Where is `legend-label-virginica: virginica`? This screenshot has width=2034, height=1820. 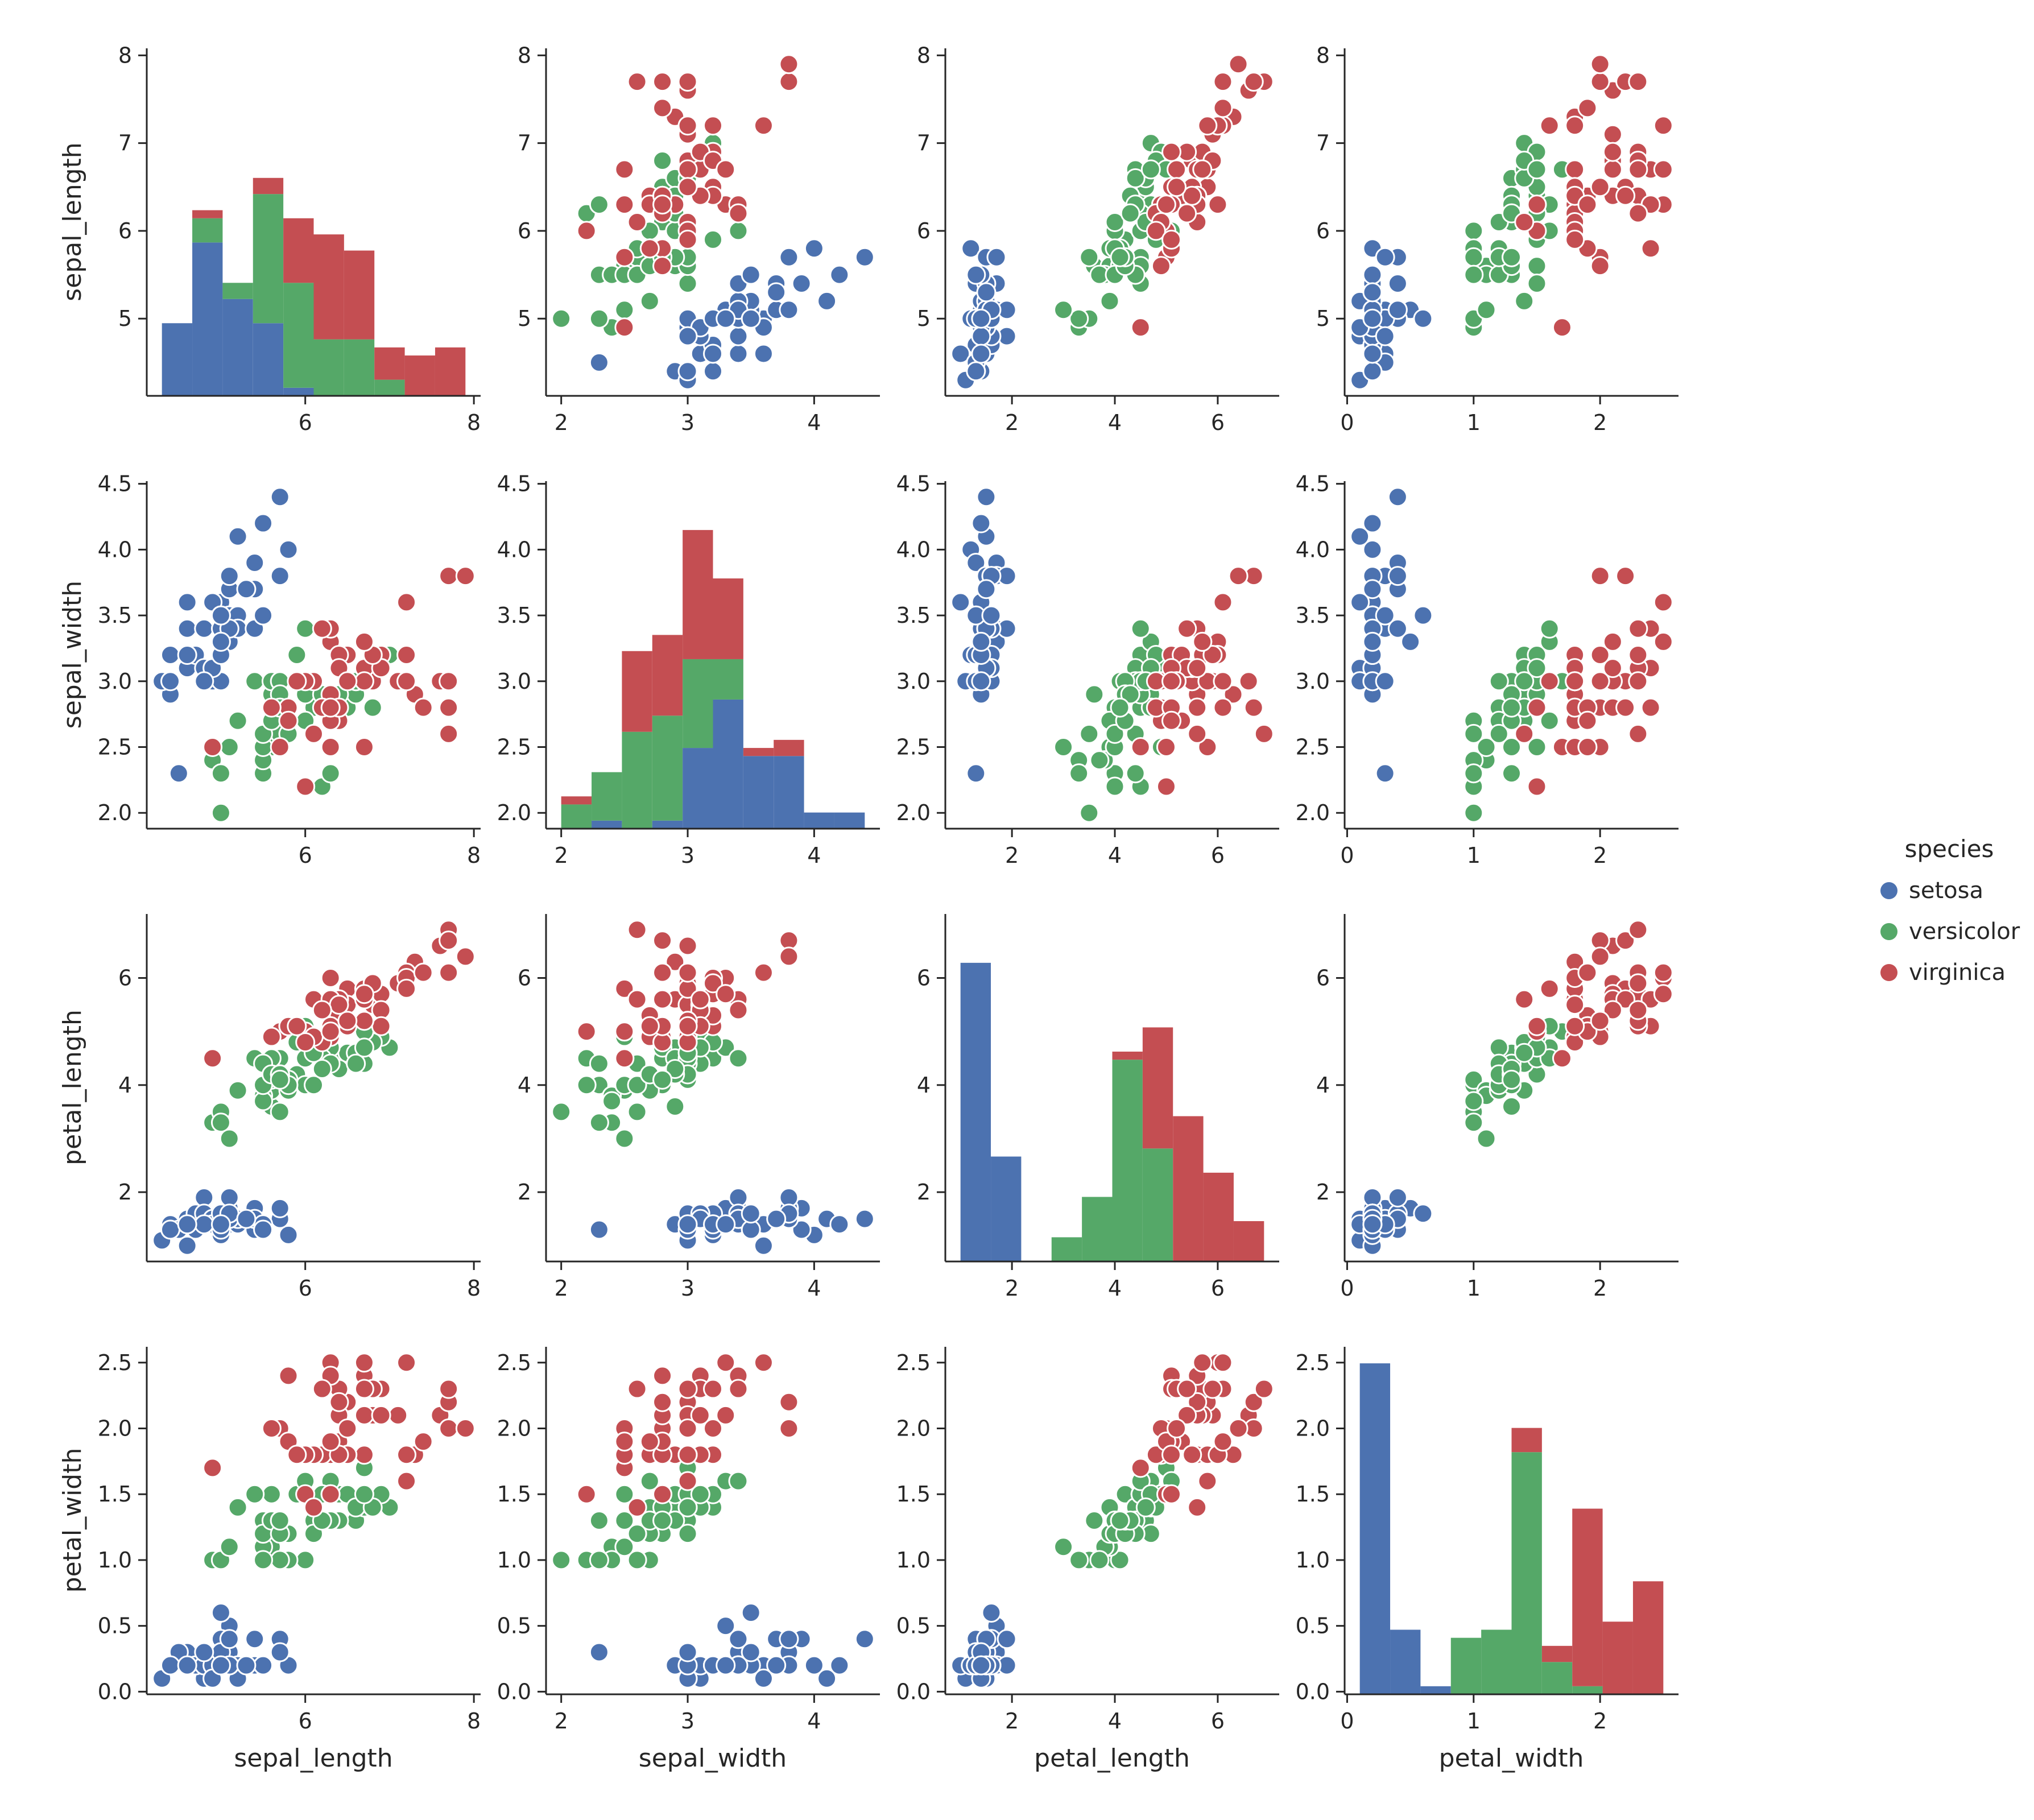
legend-label-virginica: virginica is located at coordinates (1957, 972).